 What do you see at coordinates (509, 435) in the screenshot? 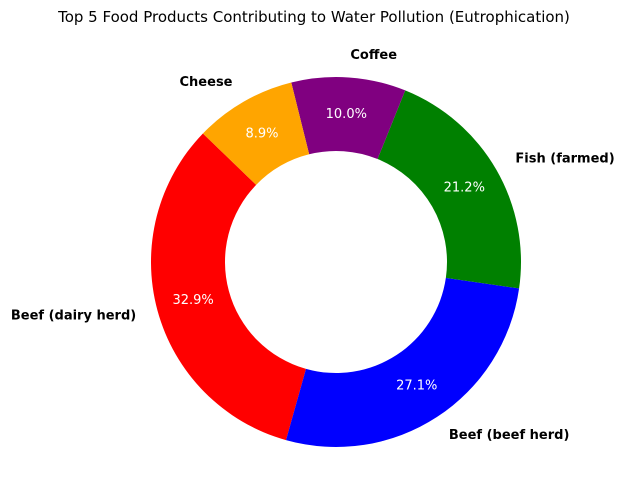
I see `category-label-beef-beef-herd: Beef (beef herd)` at bounding box center [509, 435].